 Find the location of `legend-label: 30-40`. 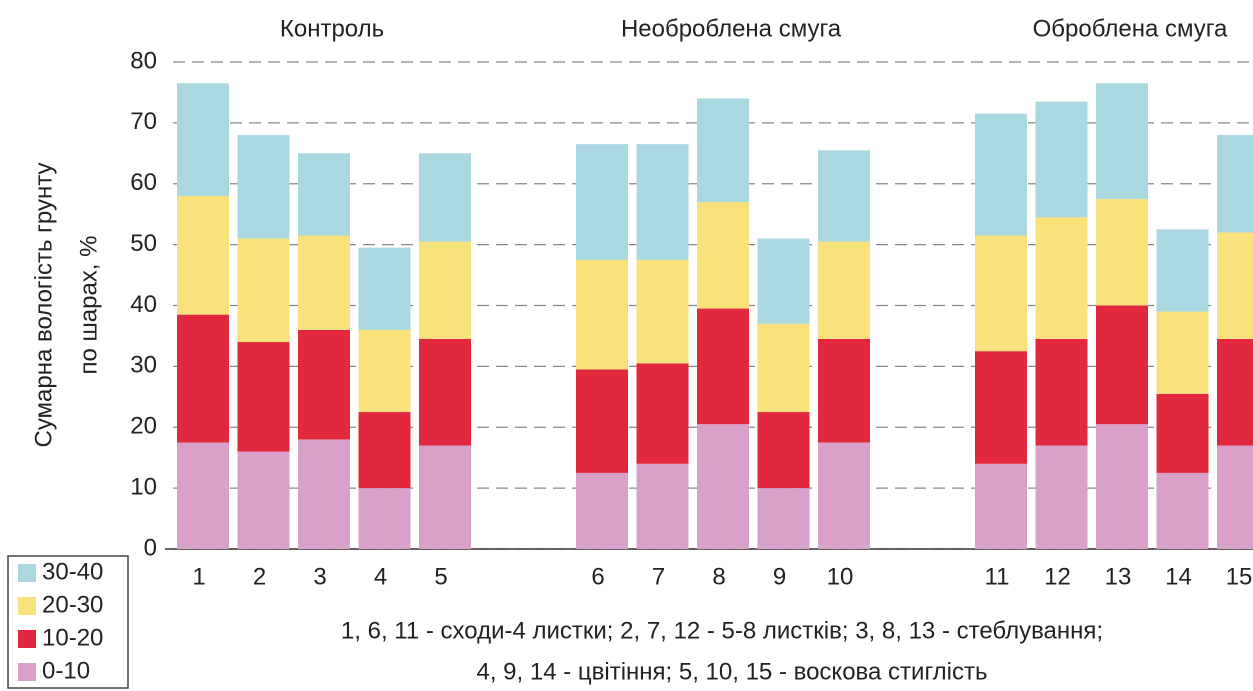

legend-label: 30-40 is located at coordinates (72, 571).